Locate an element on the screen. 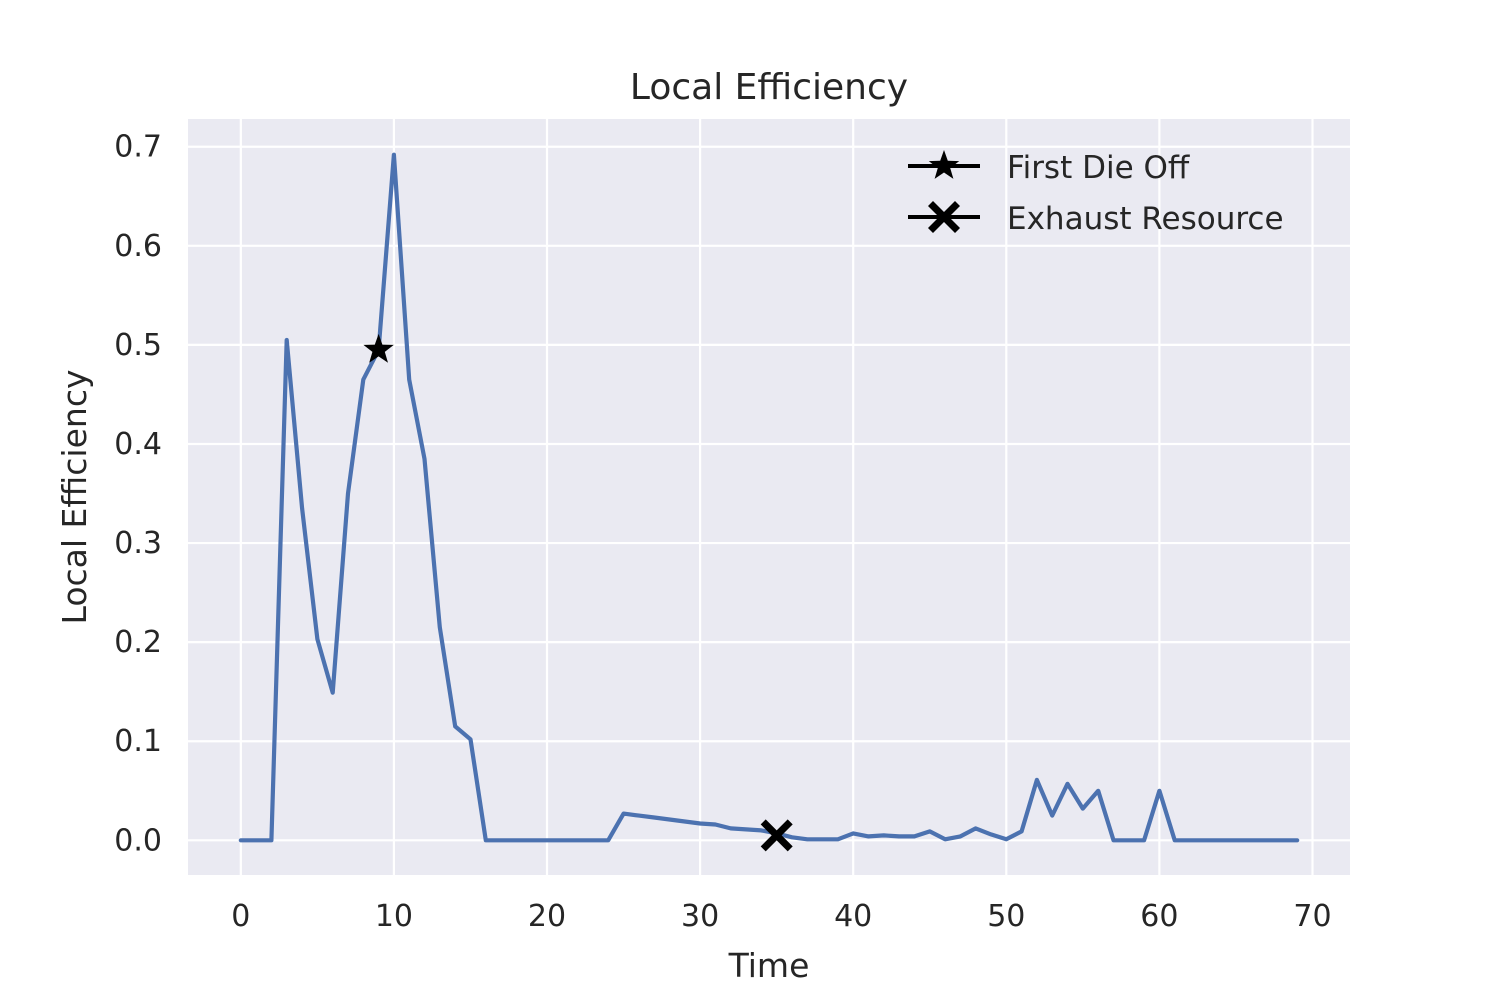 The height and width of the screenshot is (1000, 1500). legend: First Die Off Exhaust Resource is located at coordinates (1096, 193).